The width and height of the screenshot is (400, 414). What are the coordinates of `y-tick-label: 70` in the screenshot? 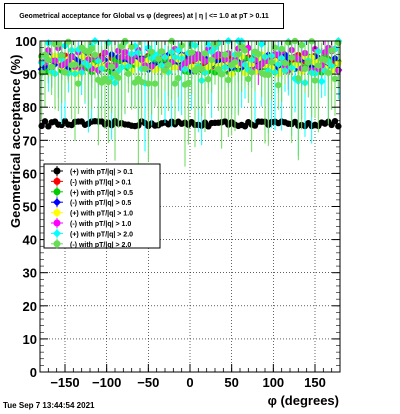 It's located at (30, 140).